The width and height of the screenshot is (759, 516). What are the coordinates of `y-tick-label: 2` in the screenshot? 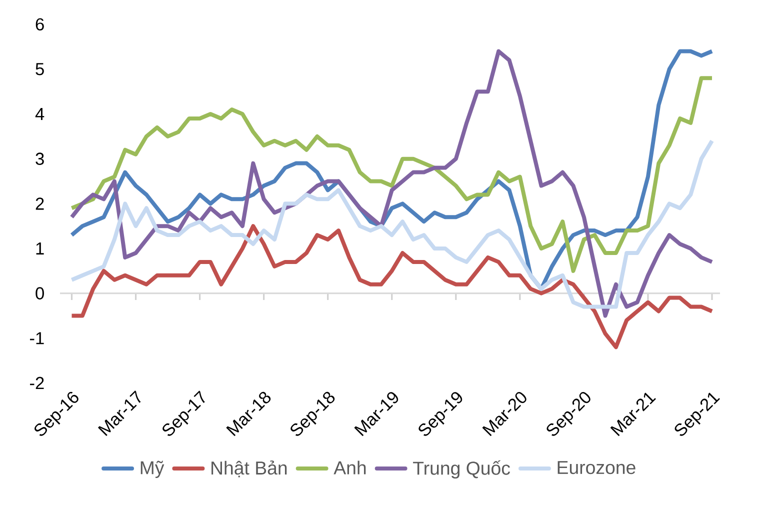 It's located at (40, 204).